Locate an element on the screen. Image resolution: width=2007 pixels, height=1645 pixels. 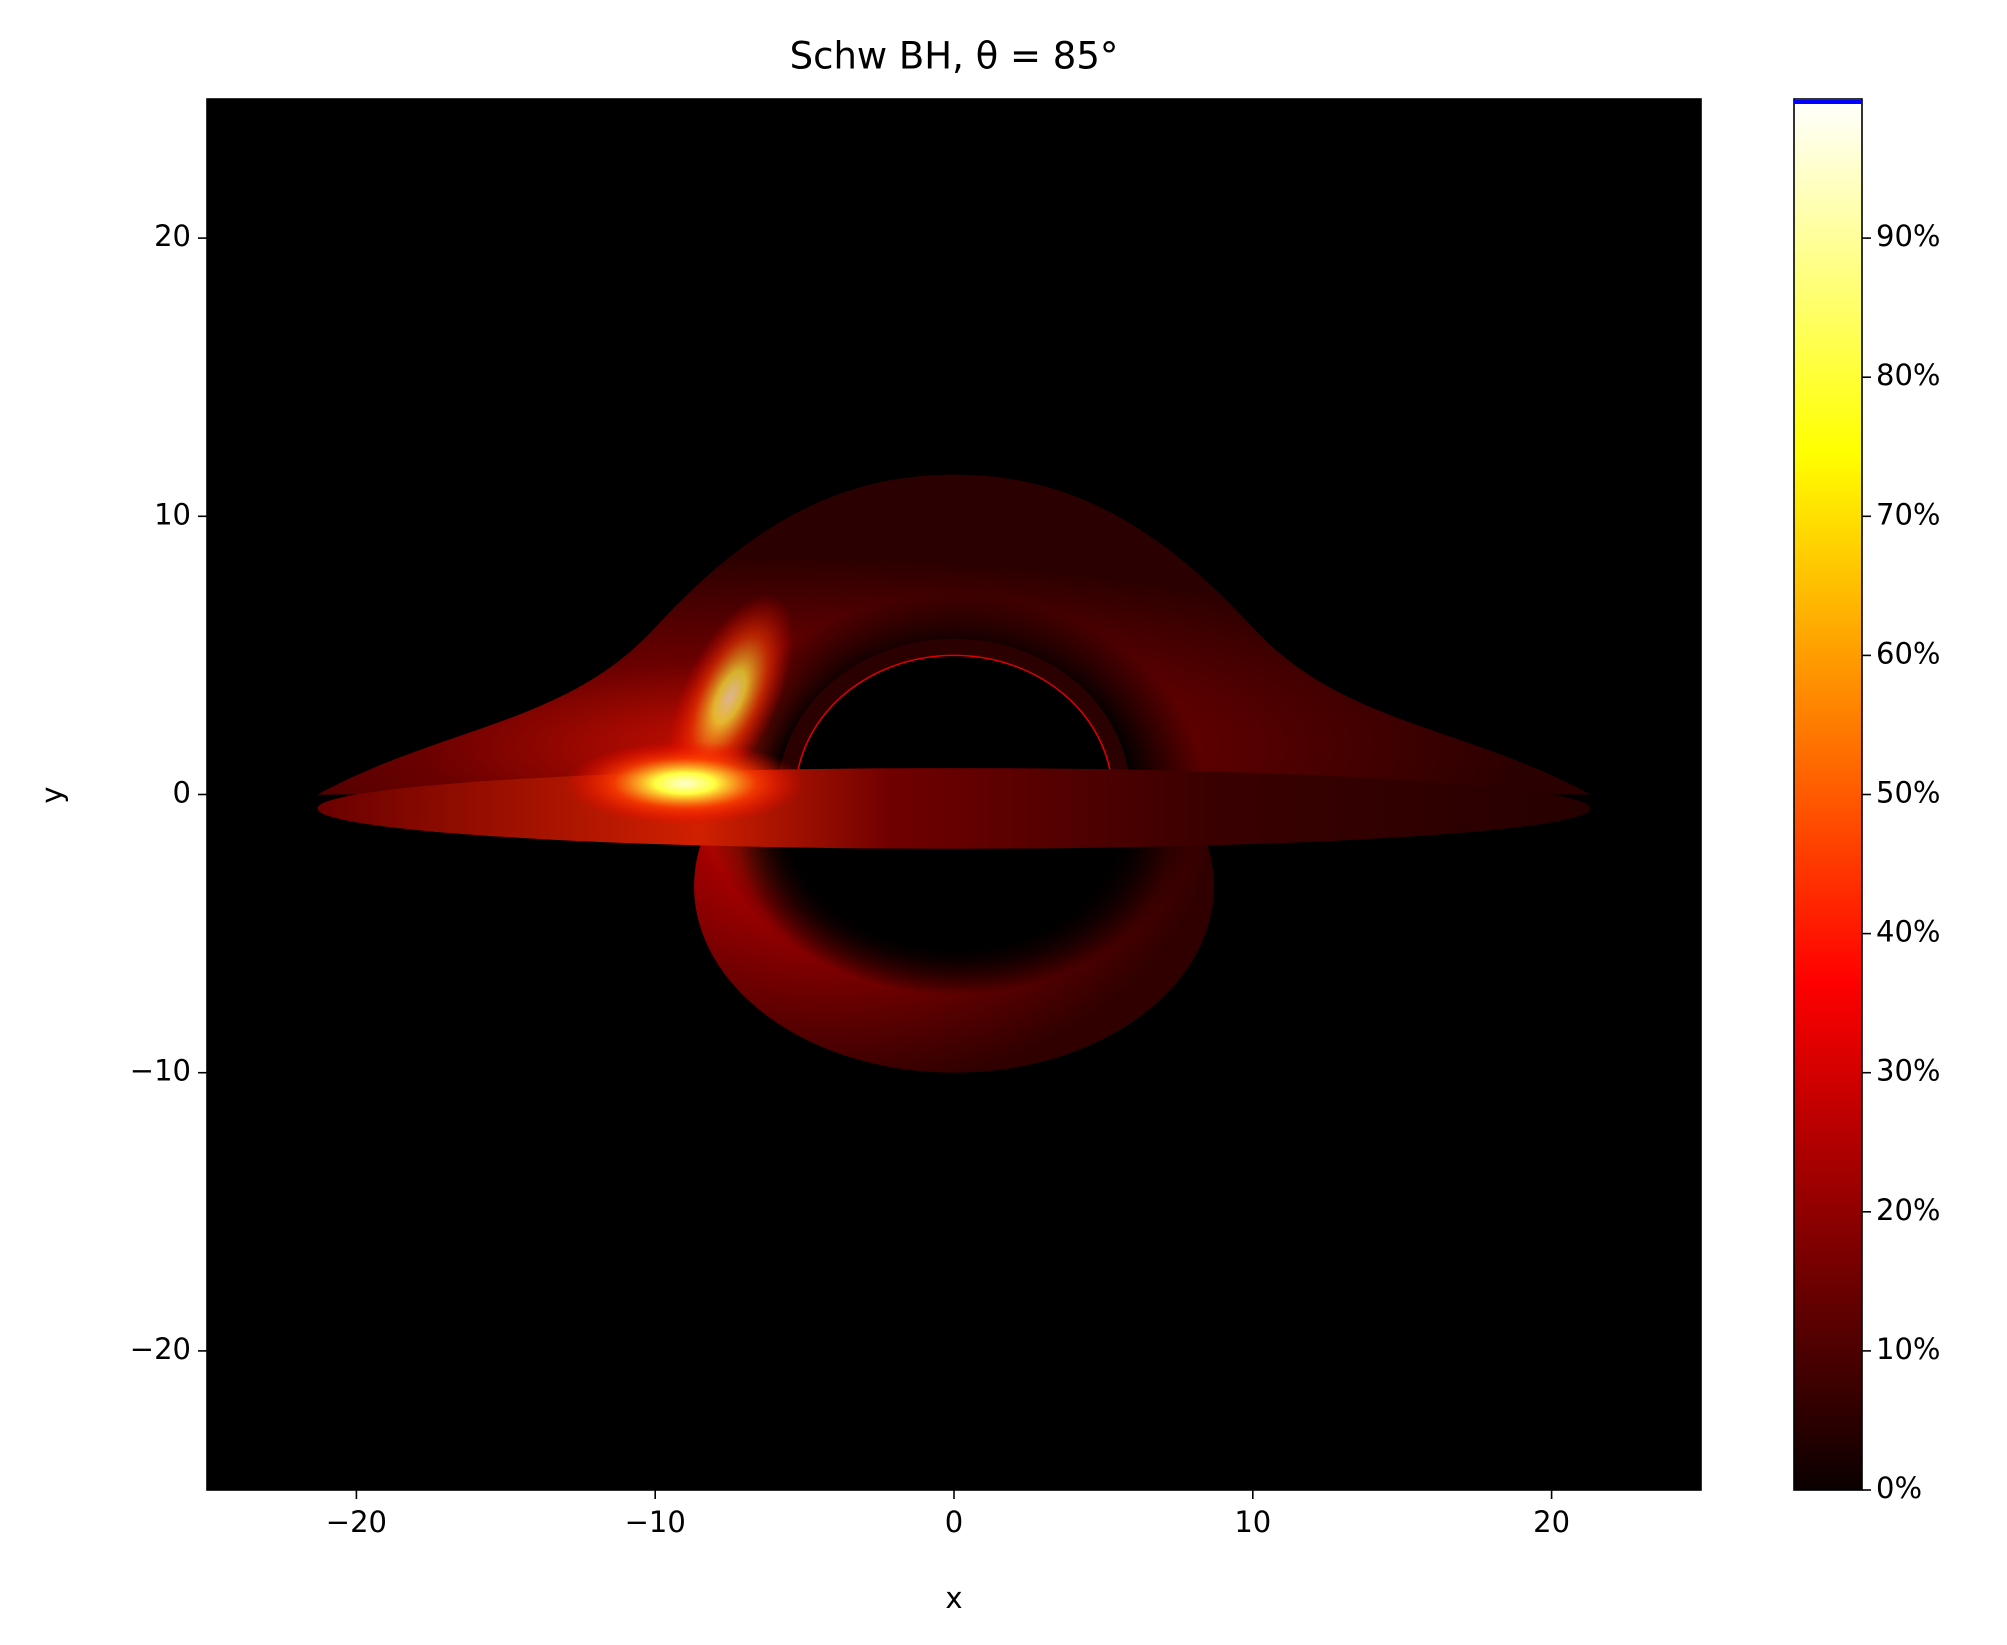
y-tick-label: 10 is located at coordinates (172, 514).